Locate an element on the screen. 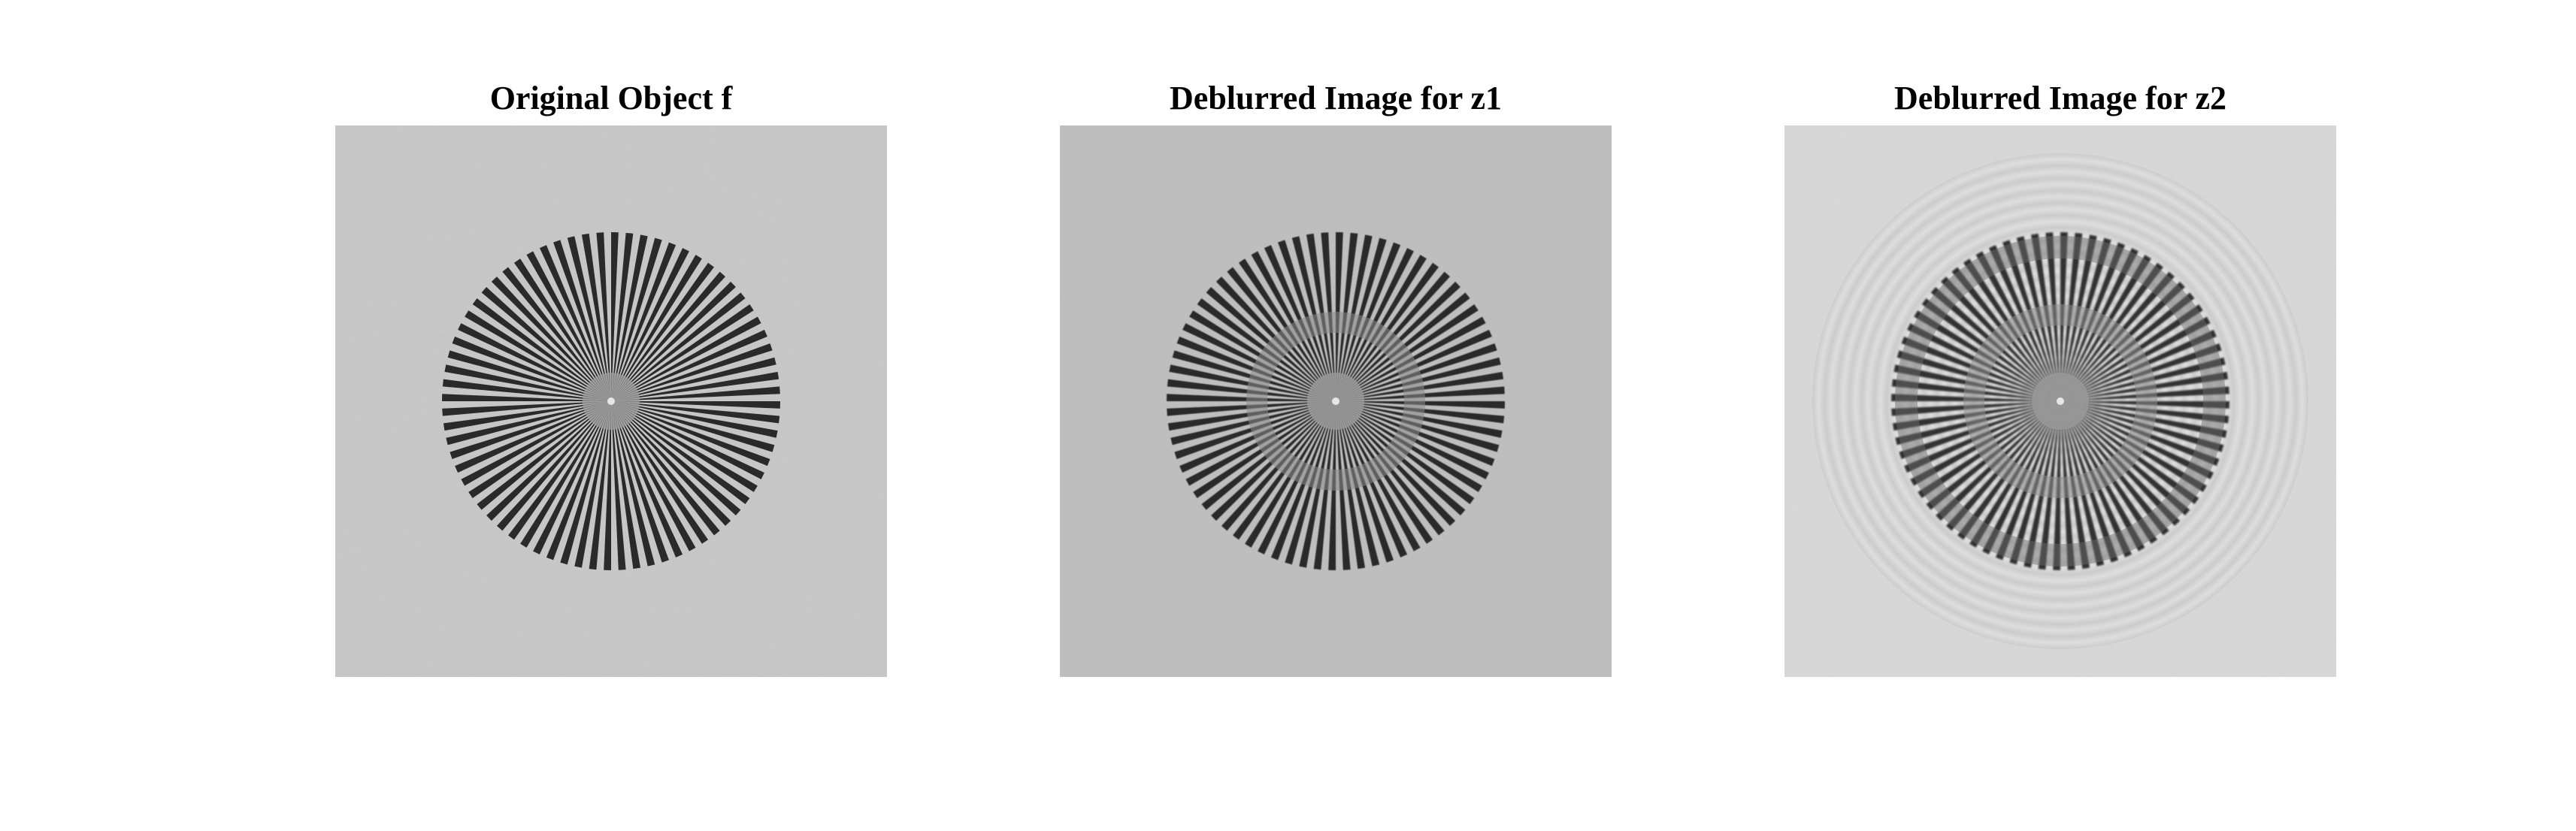 The height and width of the screenshot is (831, 2576). panel-title: Original Object f is located at coordinates (611, 98).